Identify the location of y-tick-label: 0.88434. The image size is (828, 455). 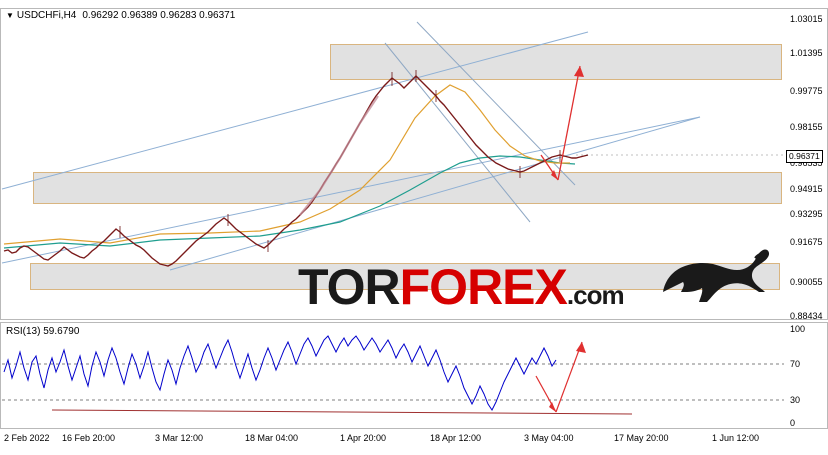
(806, 316).